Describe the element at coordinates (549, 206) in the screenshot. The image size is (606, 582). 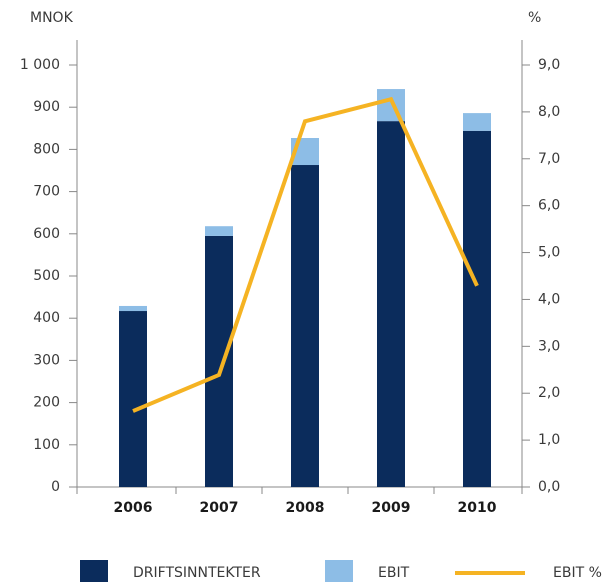
I see `y2-tick-label: 6,0` at that location.